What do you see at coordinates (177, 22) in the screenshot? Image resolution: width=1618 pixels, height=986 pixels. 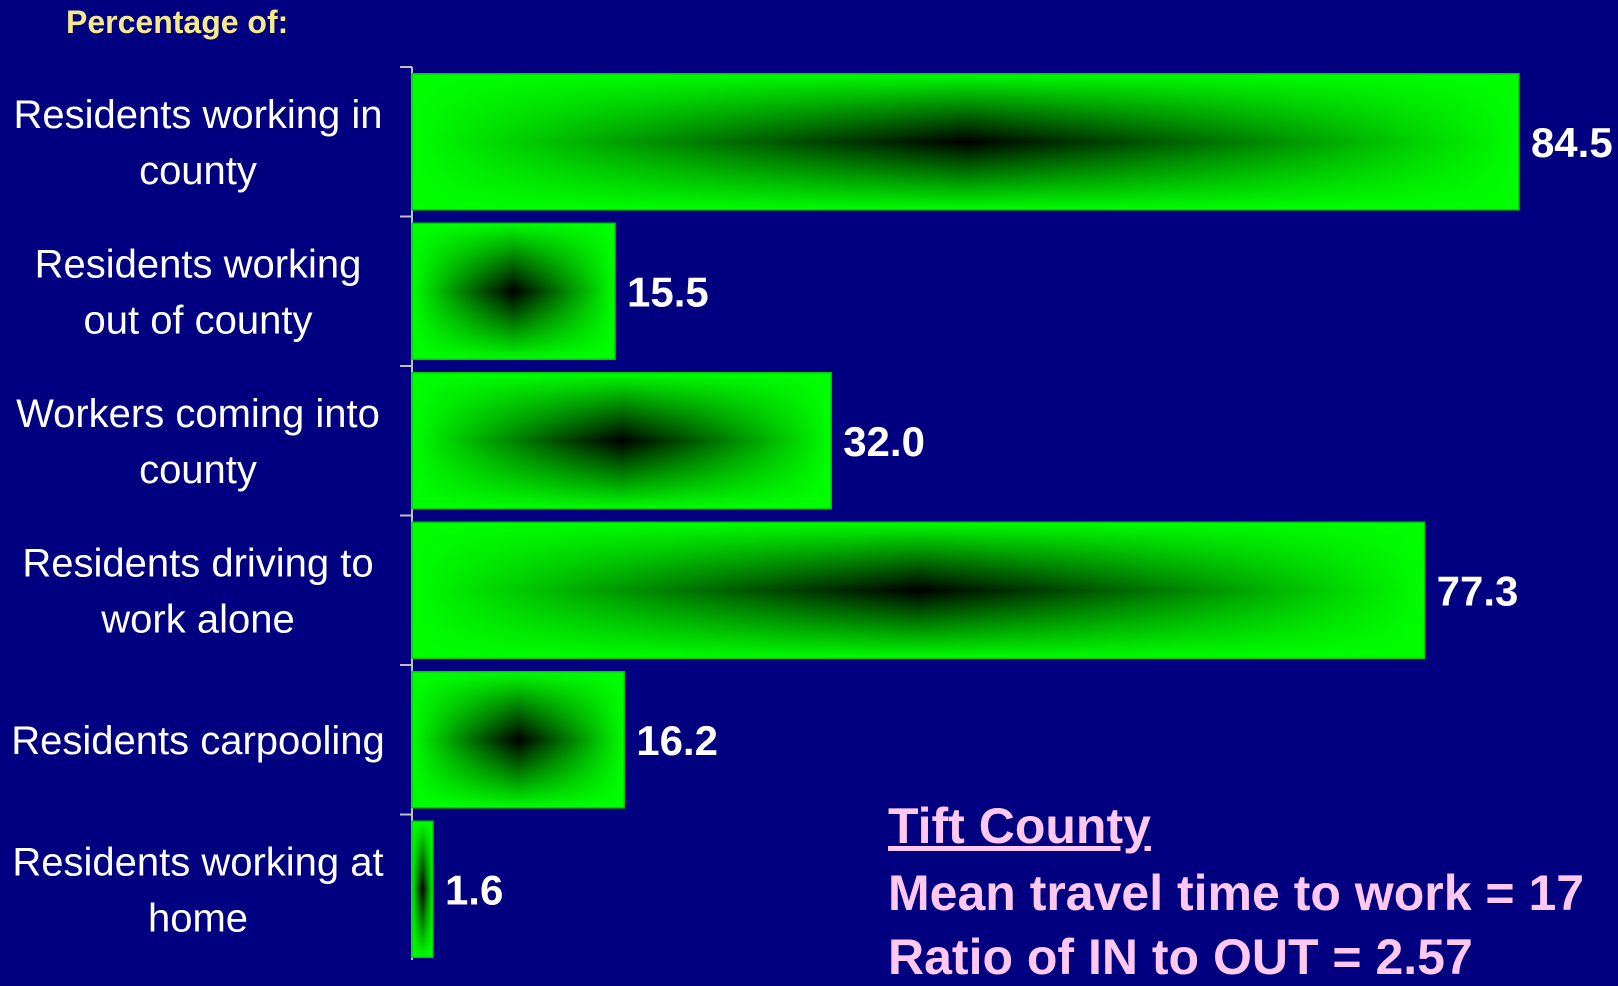 I see `chart-title: Percentage of:` at bounding box center [177, 22].